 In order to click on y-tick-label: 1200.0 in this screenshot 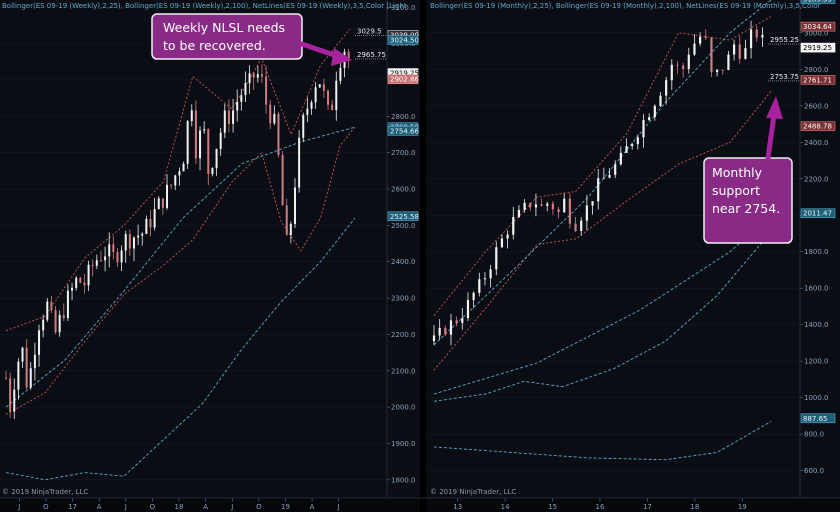, I will do `click(816, 362)`.